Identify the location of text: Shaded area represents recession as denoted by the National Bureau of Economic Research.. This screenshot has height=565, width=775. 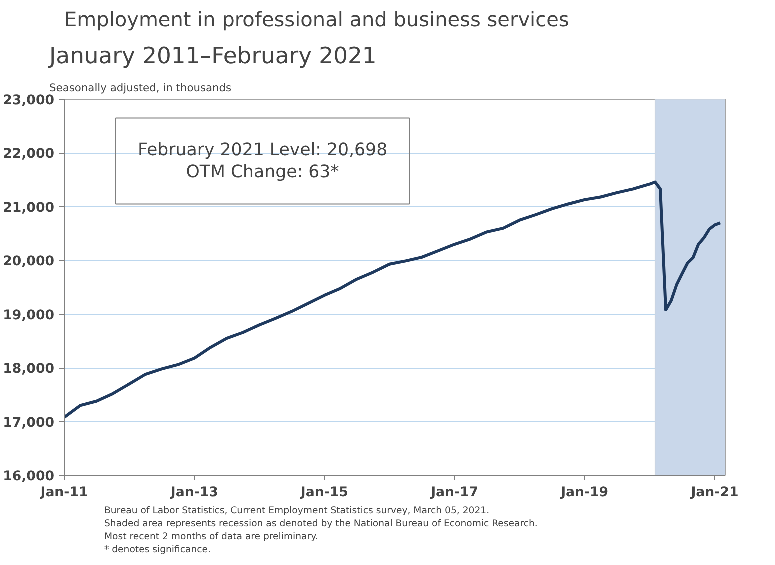
(321, 524).